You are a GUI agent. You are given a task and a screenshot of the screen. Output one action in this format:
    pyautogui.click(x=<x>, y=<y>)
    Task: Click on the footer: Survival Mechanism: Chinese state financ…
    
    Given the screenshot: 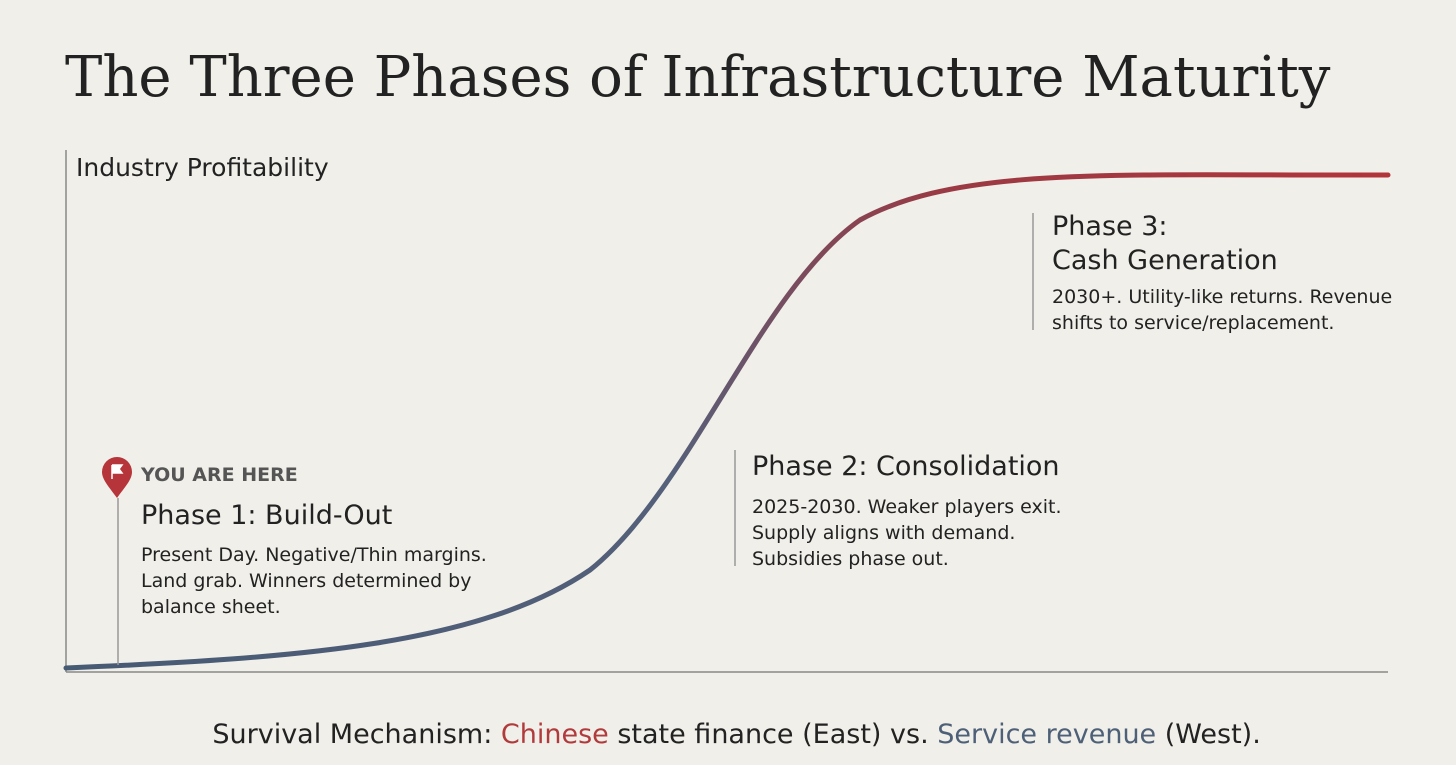 What is the action you would take?
    pyautogui.click(x=727, y=734)
    